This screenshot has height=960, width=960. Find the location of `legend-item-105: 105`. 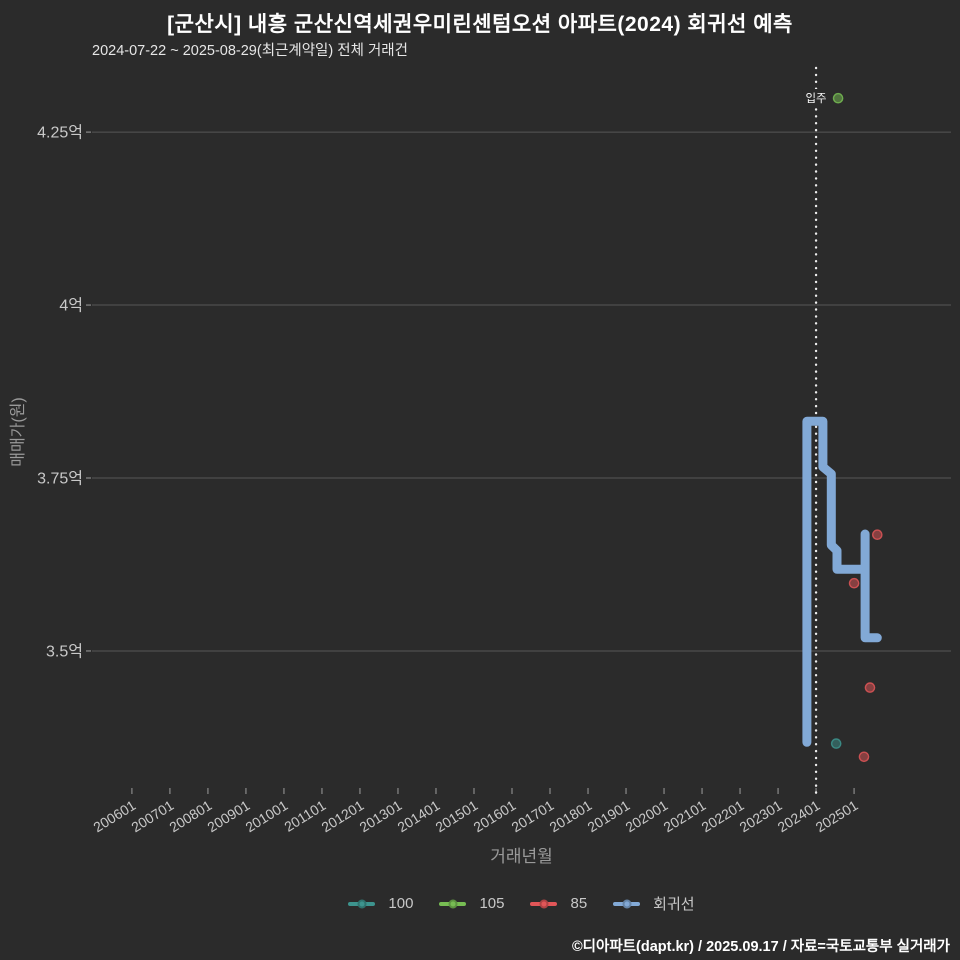

legend-item-105: 105 is located at coordinates (471, 903).